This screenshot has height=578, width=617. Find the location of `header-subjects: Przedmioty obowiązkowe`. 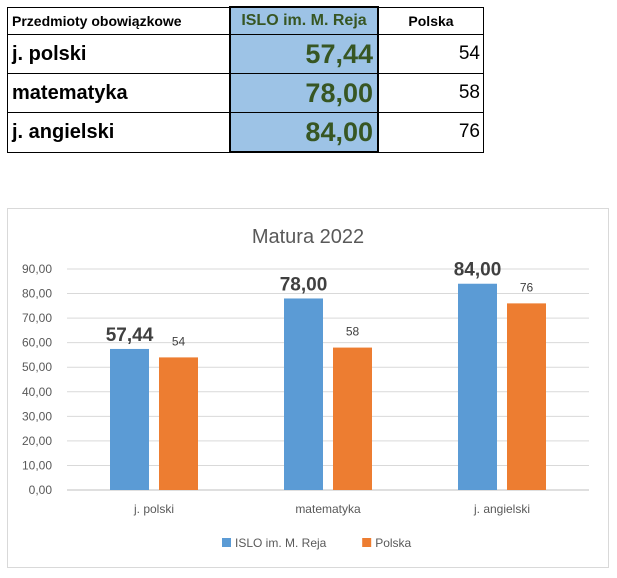

header-subjects: Przedmioty obowiązkowe is located at coordinates (119, 20).